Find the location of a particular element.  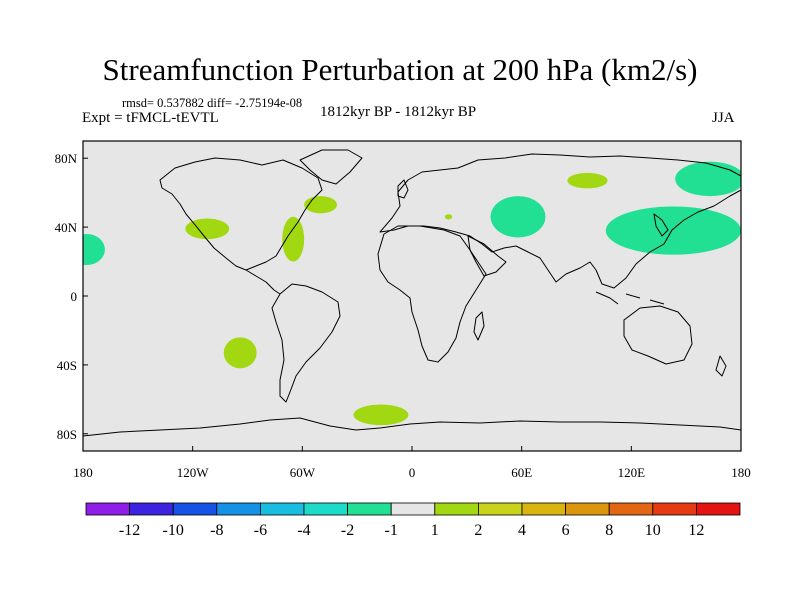

lat-tick-label: 40N is located at coordinates (66, 227).